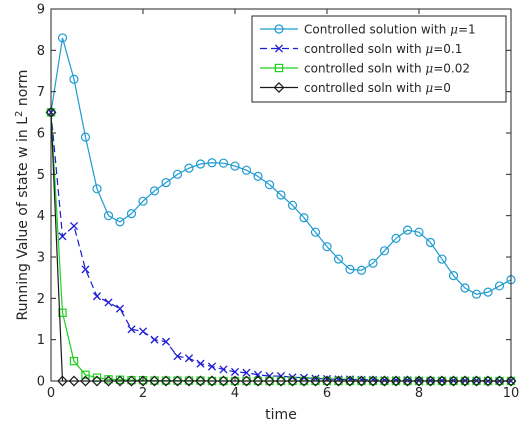 The height and width of the screenshot is (431, 519). Describe the element at coordinates (41, 299) in the screenshot. I see `y-tick-label: 2` at that location.